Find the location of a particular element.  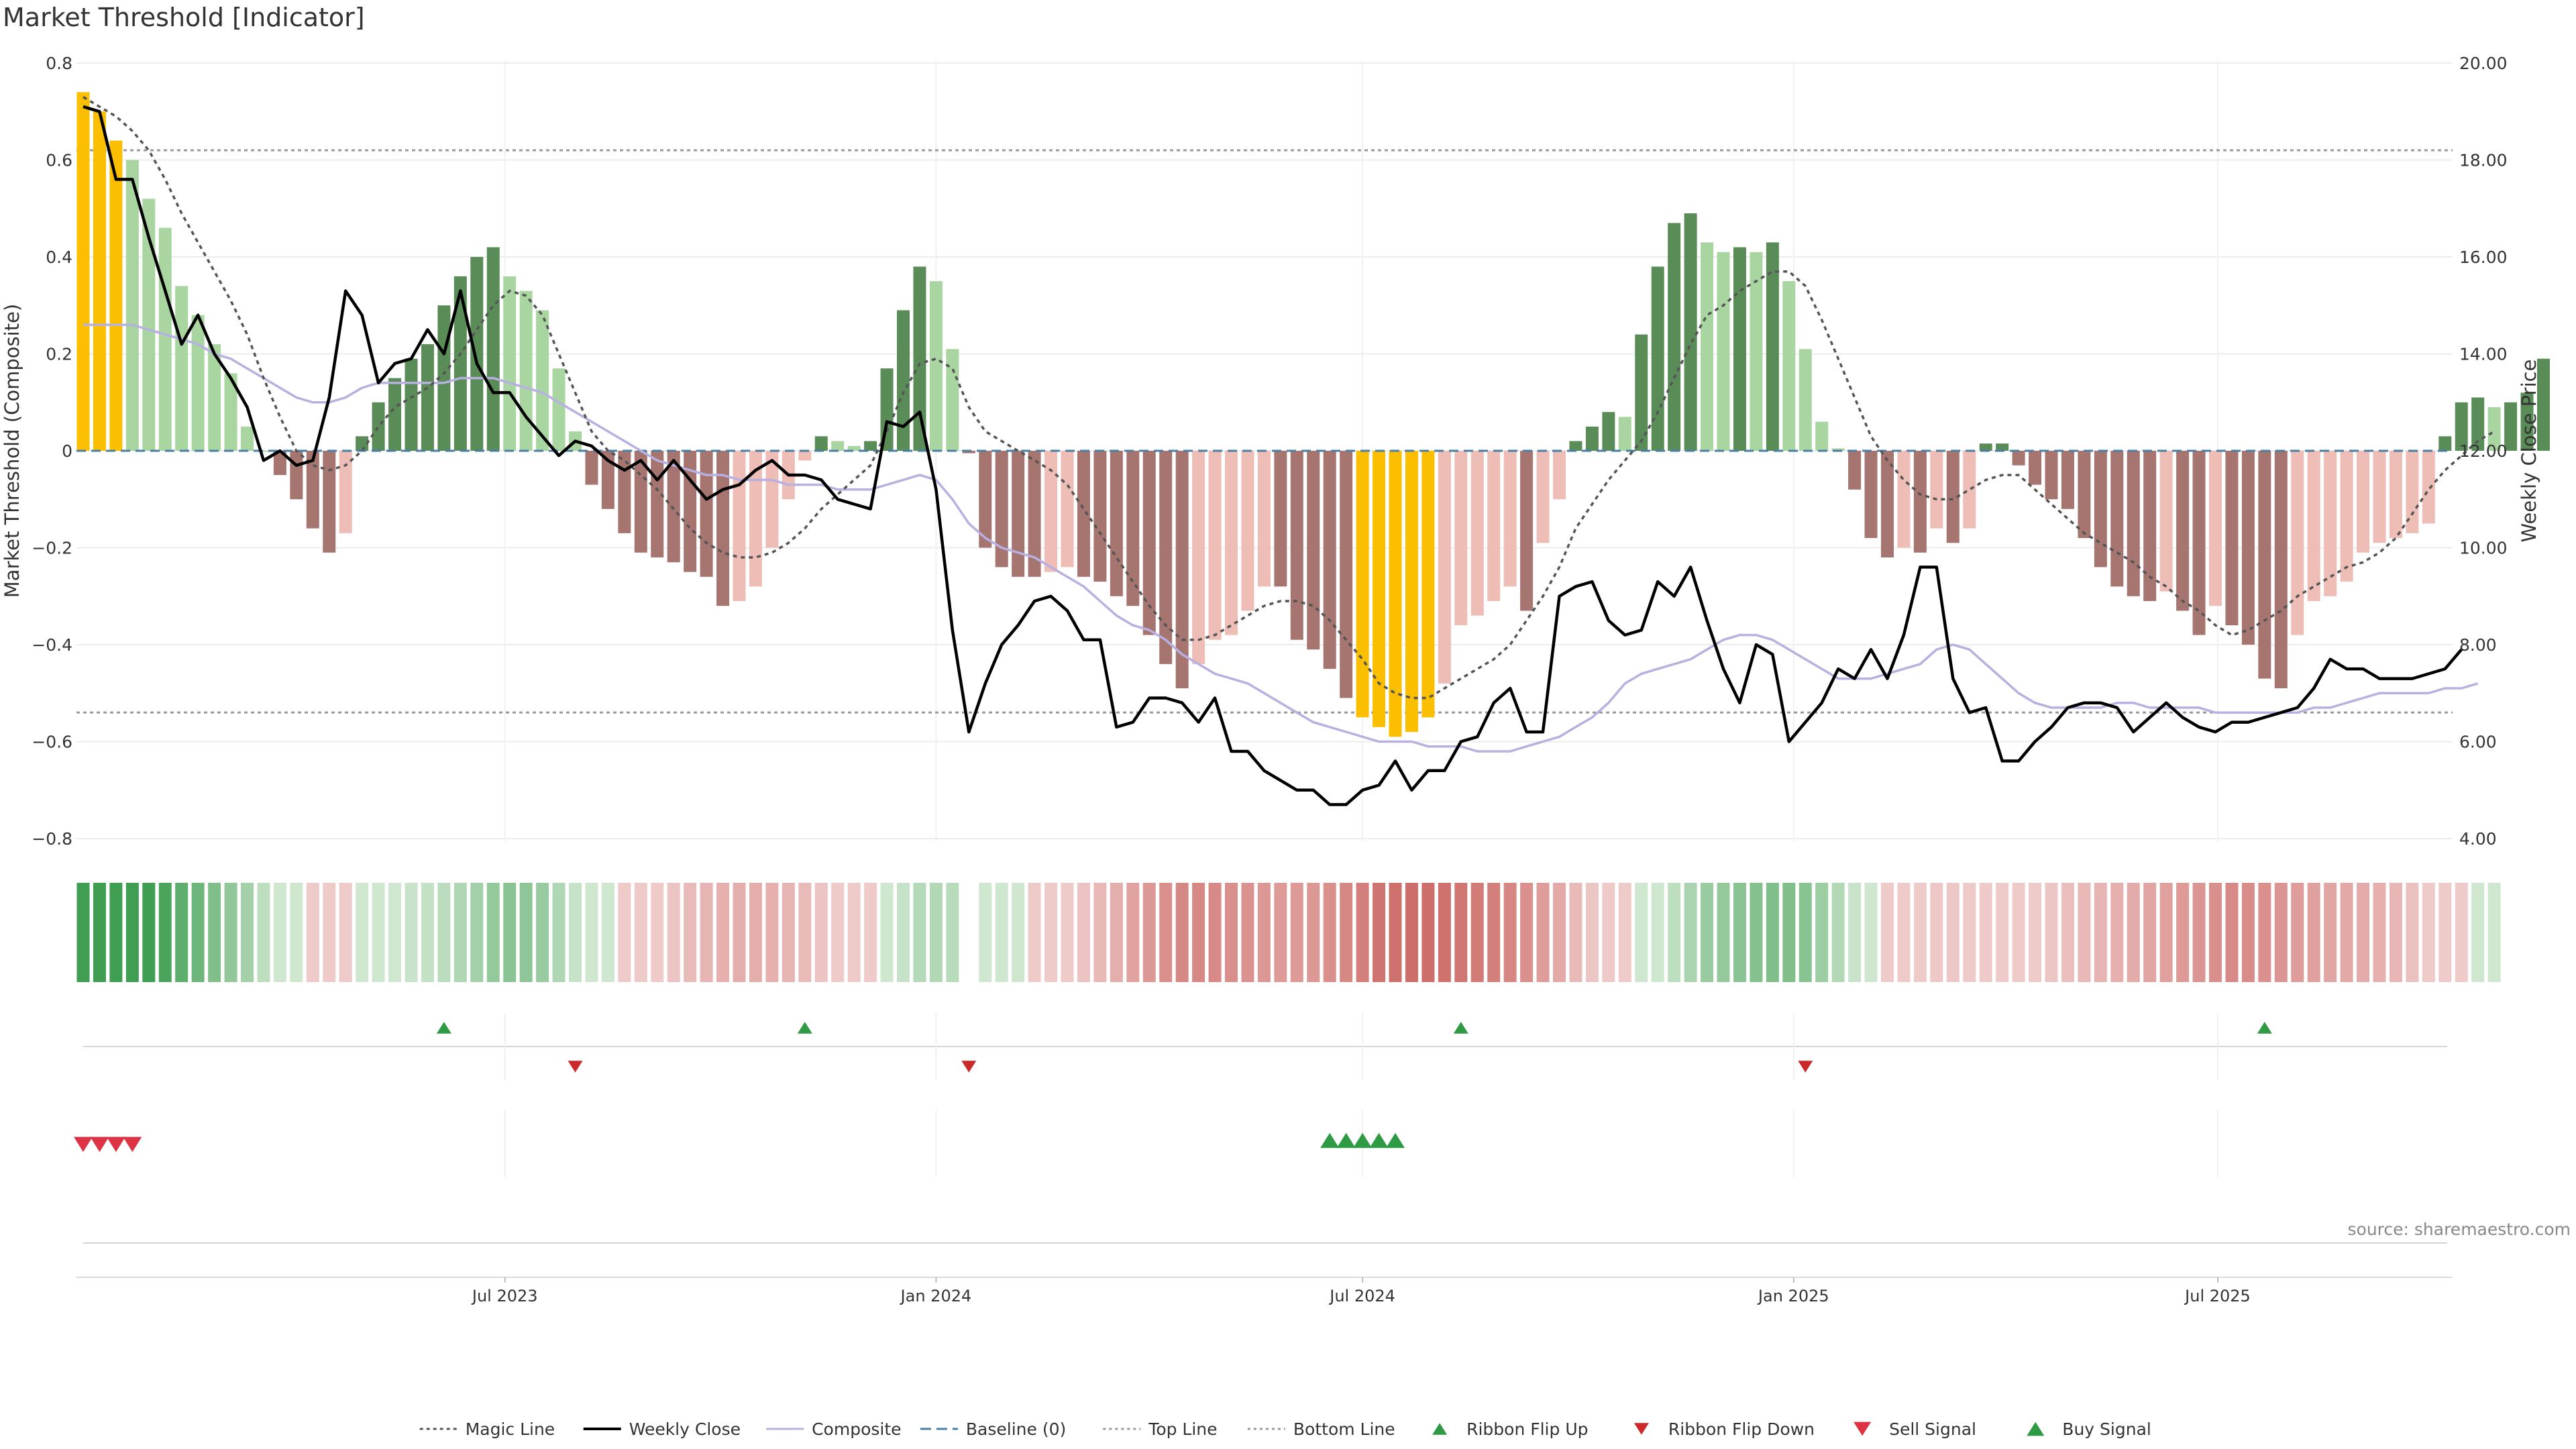

signal-panels is located at coordinates (1260, 1128).